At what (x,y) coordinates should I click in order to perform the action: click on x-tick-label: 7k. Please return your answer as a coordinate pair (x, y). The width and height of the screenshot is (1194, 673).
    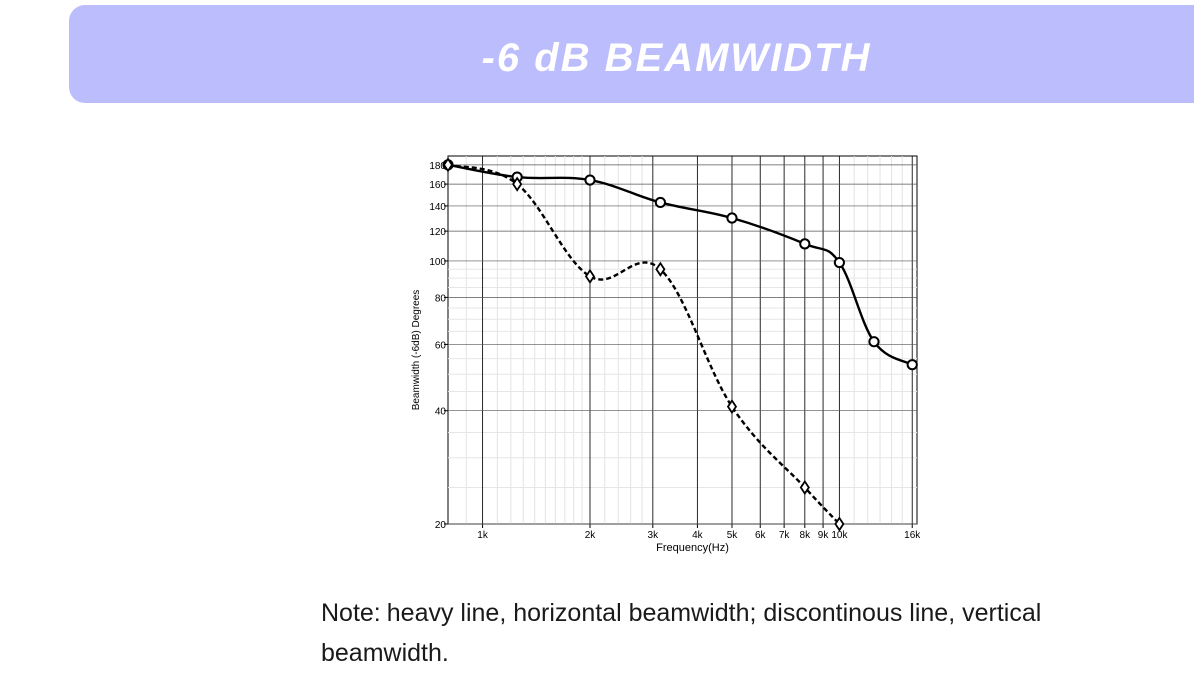
    Looking at the image, I should click on (785, 535).